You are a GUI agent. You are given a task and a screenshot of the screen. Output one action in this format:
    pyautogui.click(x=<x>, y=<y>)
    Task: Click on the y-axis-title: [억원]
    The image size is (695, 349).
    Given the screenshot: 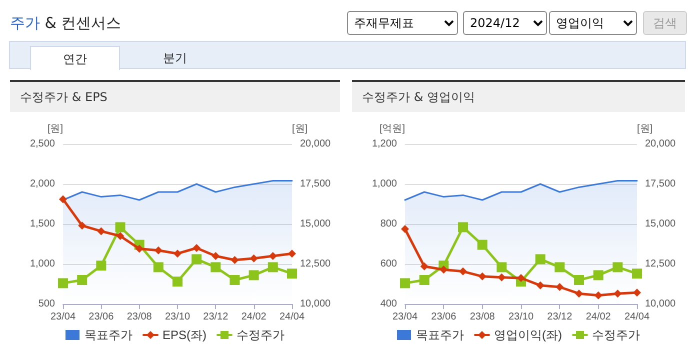 What is the action you would take?
    pyautogui.click(x=392, y=129)
    